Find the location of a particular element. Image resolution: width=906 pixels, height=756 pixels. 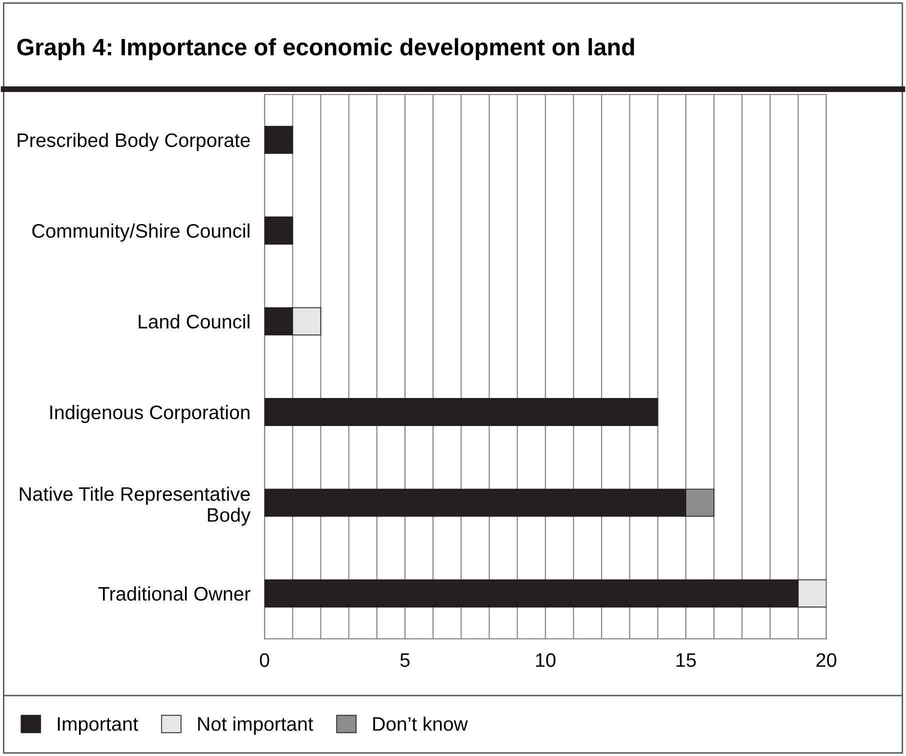

legend-label: Don’t know is located at coordinates (420, 723).